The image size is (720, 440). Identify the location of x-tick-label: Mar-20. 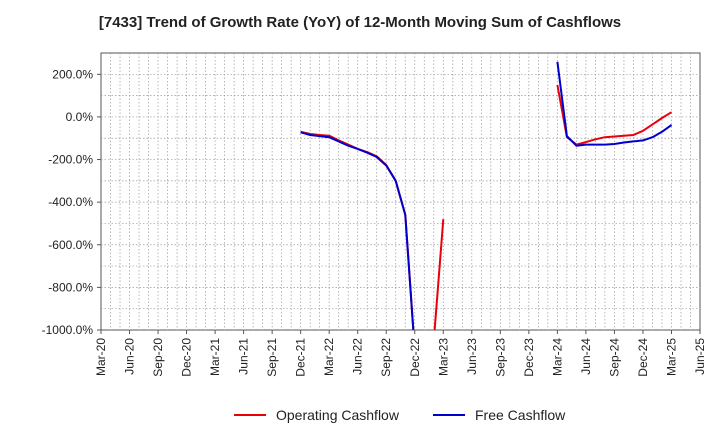
(101, 357).